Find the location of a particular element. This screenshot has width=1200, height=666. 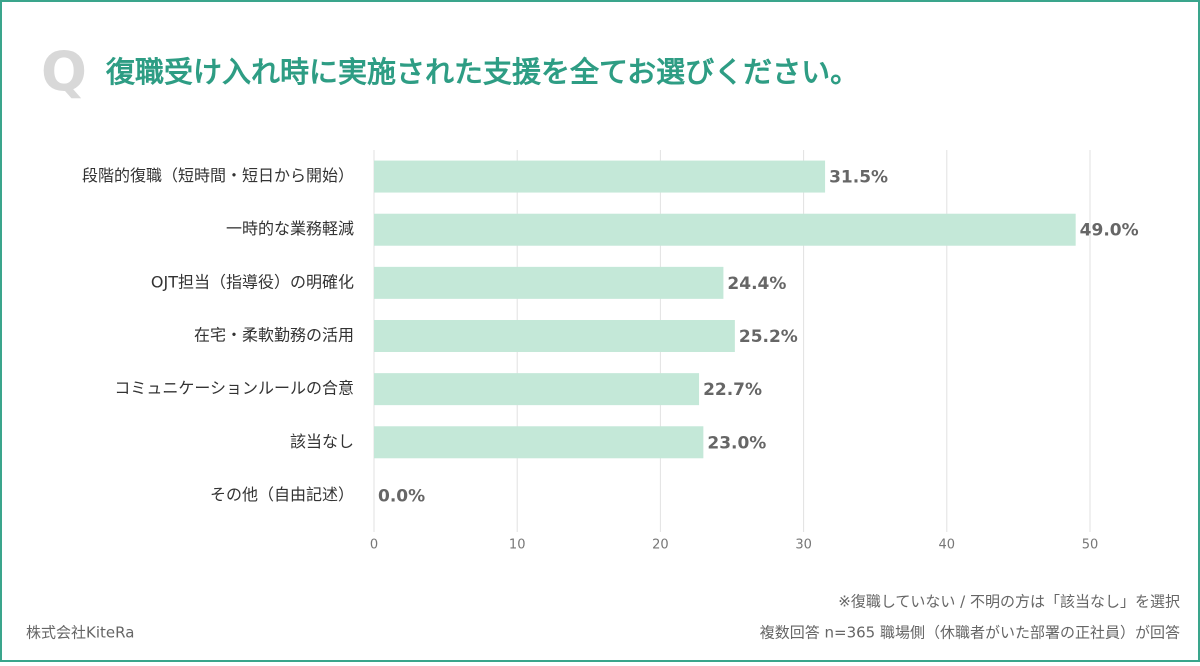

note: 複数回答 n=365 職場側（休職者がいた部署の正社員）が回答 is located at coordinates (970, 633).